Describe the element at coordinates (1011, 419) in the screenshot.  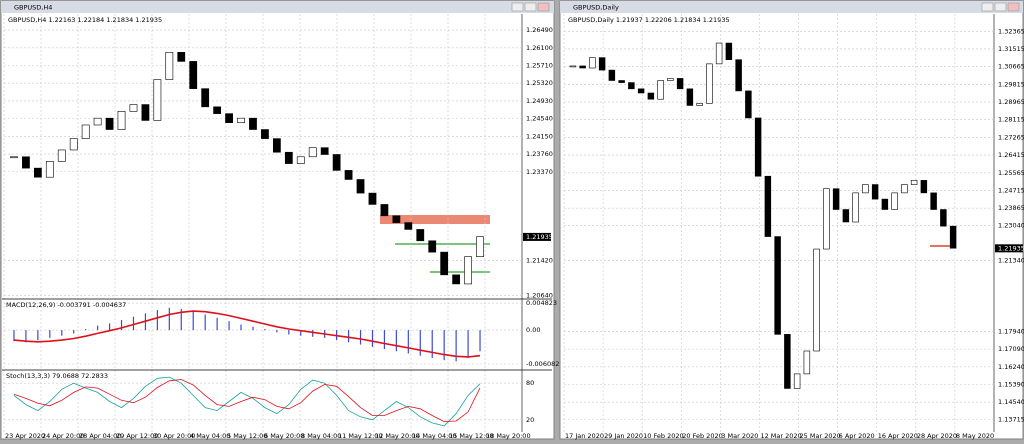
I see `y-tick-label: 1.13715` at that location.